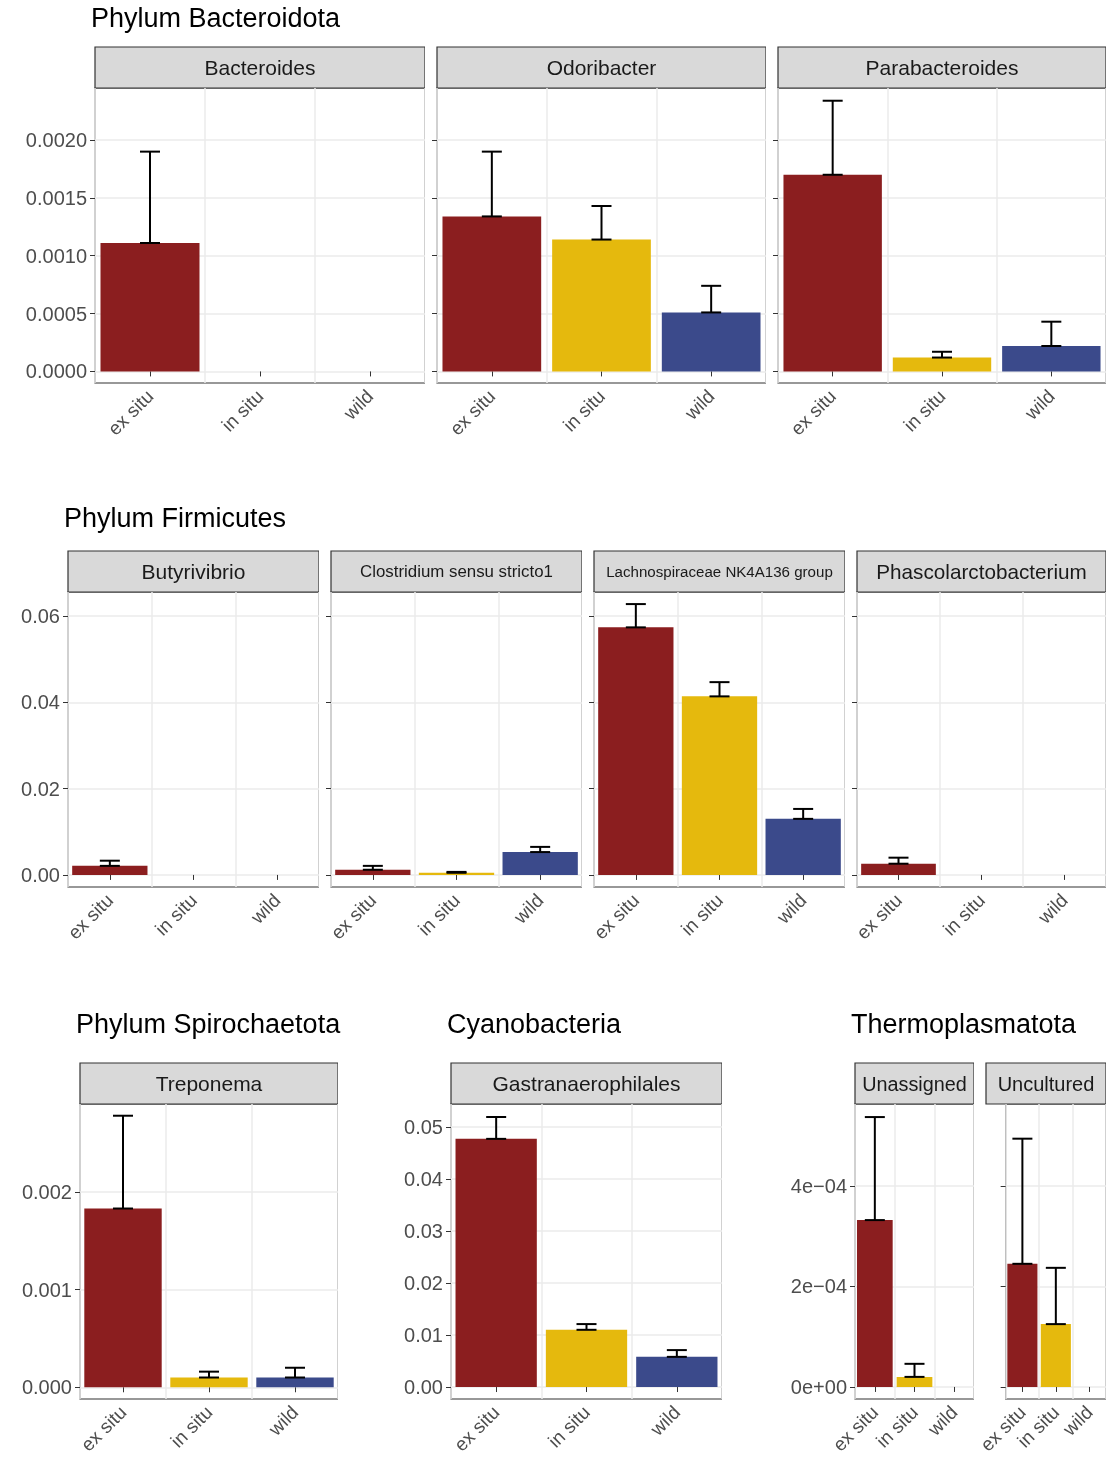 The width and height of the screenshot is (1106, 1462). What do you see at coordinates (534, 1024) in the screenshot?
I see `text: Cyanobacteria` at bounding box center [534, 1024].